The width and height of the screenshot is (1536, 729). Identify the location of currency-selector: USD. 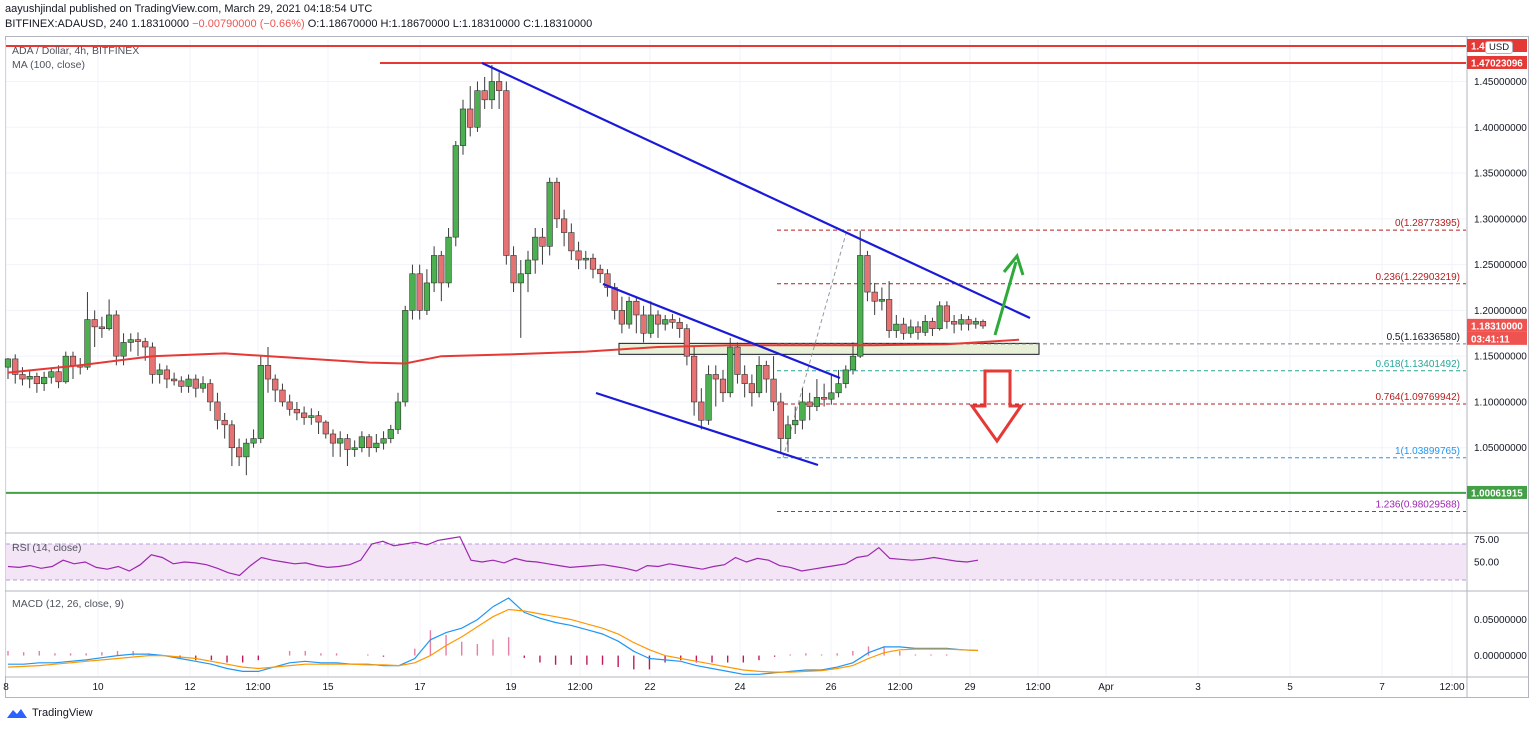
(1499, 47).